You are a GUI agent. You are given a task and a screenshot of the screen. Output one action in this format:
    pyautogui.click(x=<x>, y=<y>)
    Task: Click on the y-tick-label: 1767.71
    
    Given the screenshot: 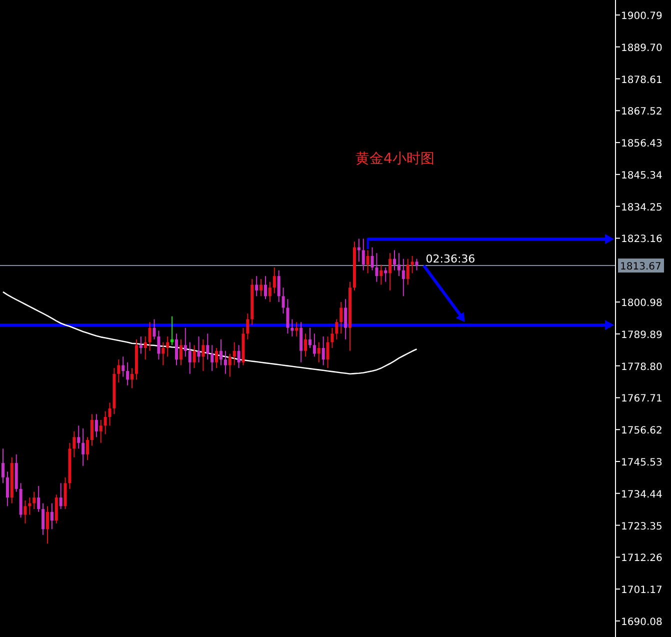 What is the action you would take?
    pyautogui.click(x=641, y=399)
    